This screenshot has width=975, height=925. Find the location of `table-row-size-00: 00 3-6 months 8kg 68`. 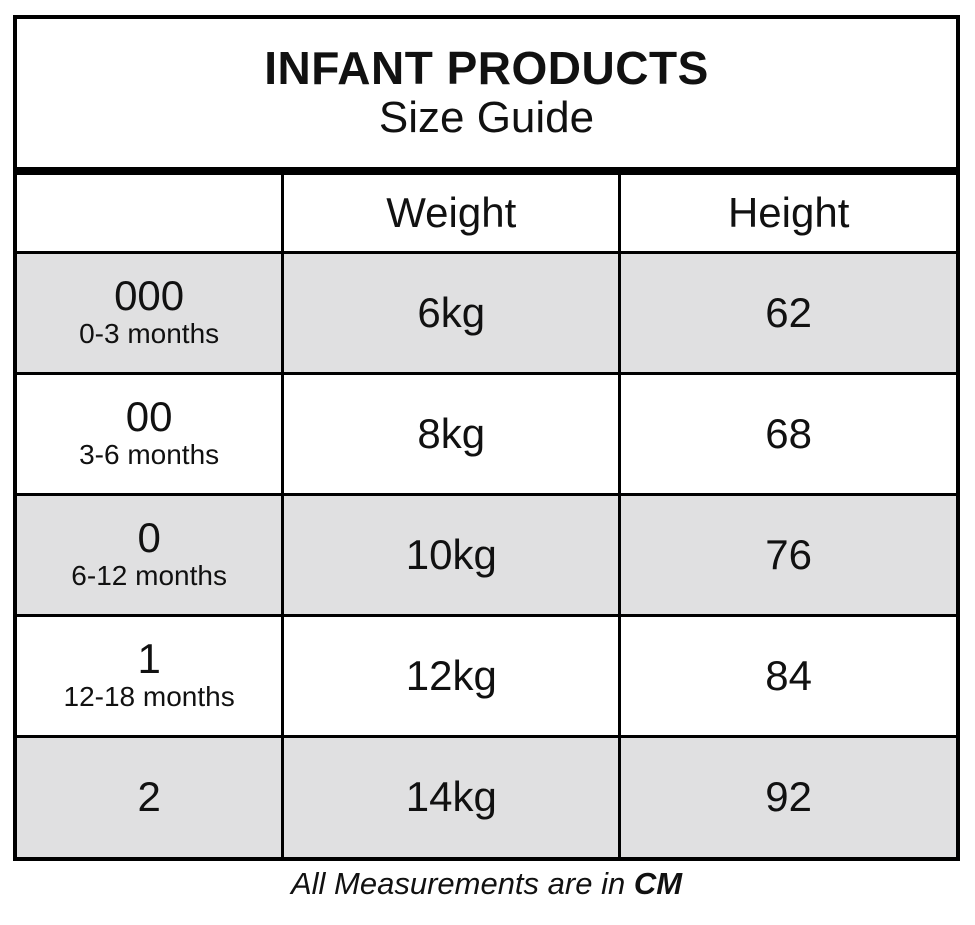

table-row-size-00: 00 3-6 months 8kg 68 is located at coordinates (486, 433).